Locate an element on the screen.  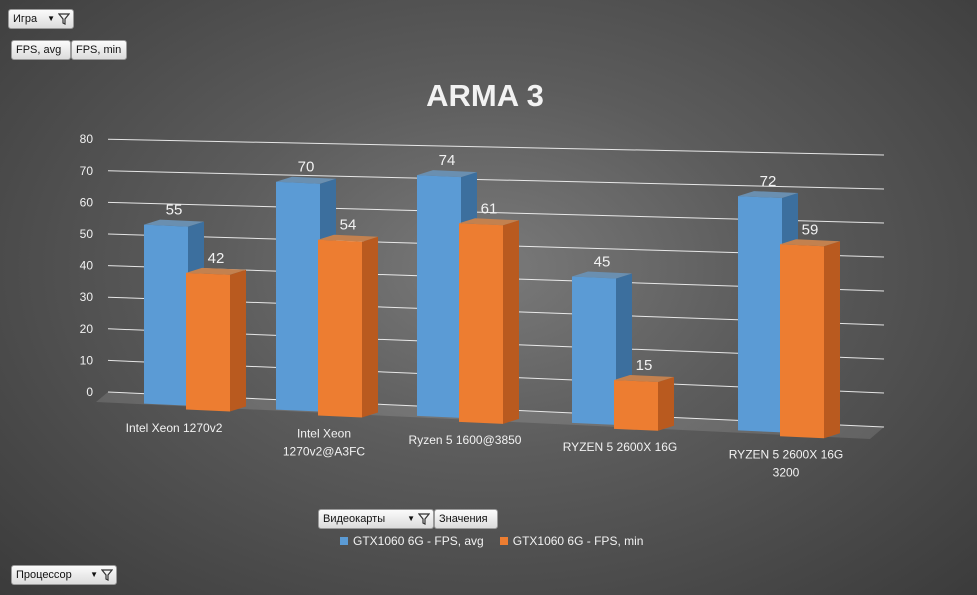
value-tab-fps-avg: FPS, avg is located at coordinates (41, 50).